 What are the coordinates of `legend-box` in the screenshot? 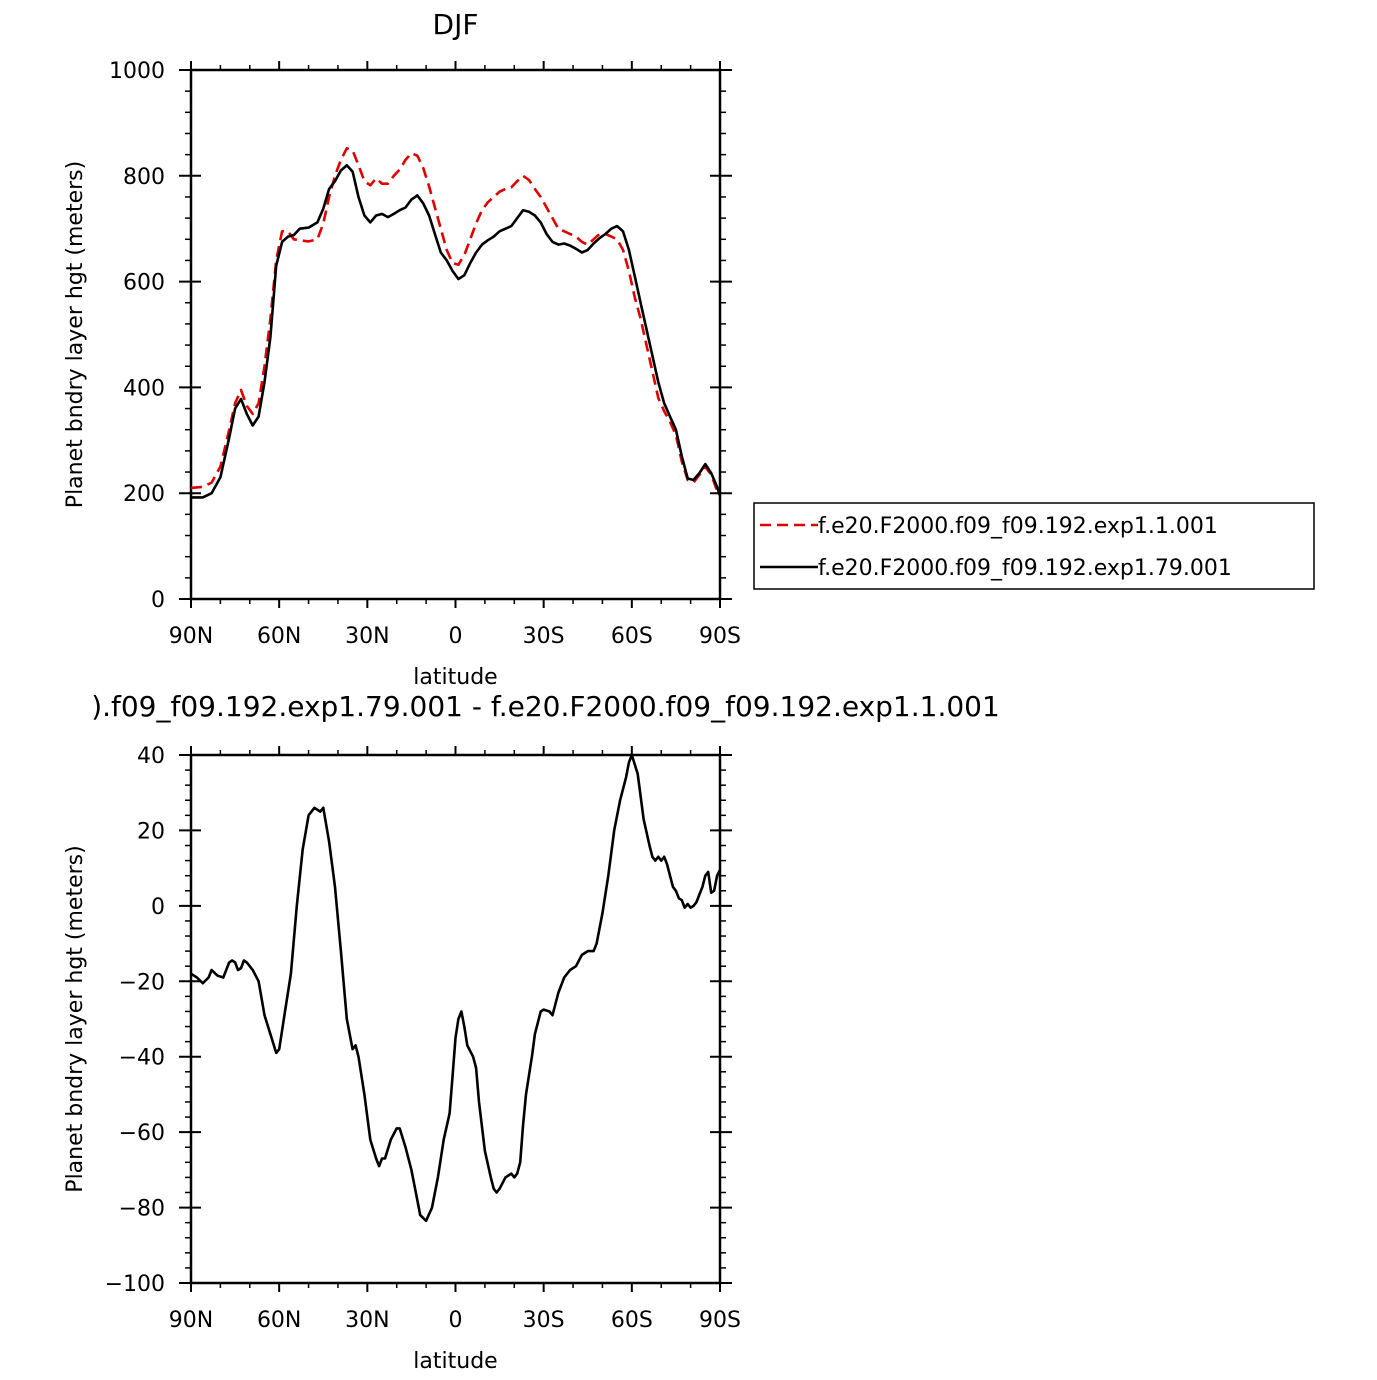 It's located at (1034, 546).